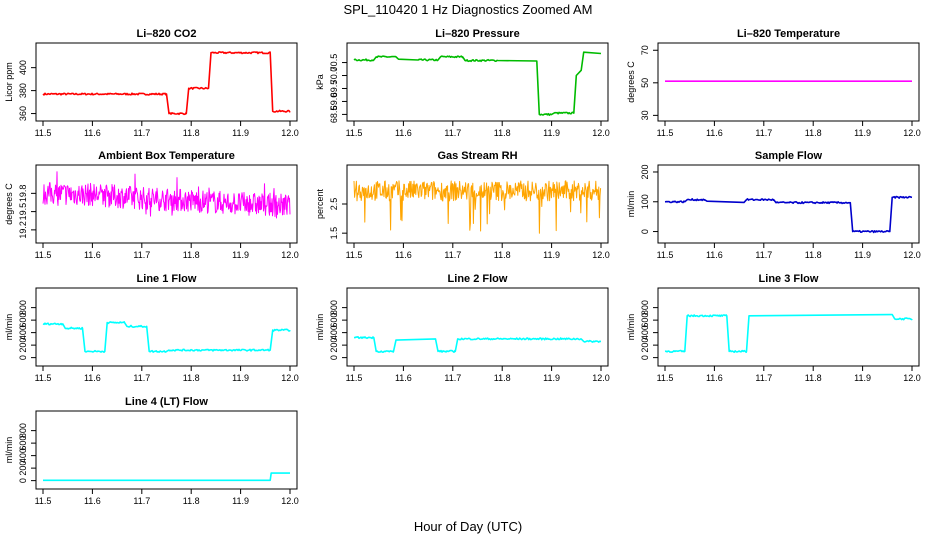 Image resolution: width=936 pixels, height=540 pixels. What do you see at coordinates (334, 233) in the screenshot?
I see `y-tick-label: 1.5` at bounding box center [334, 233].